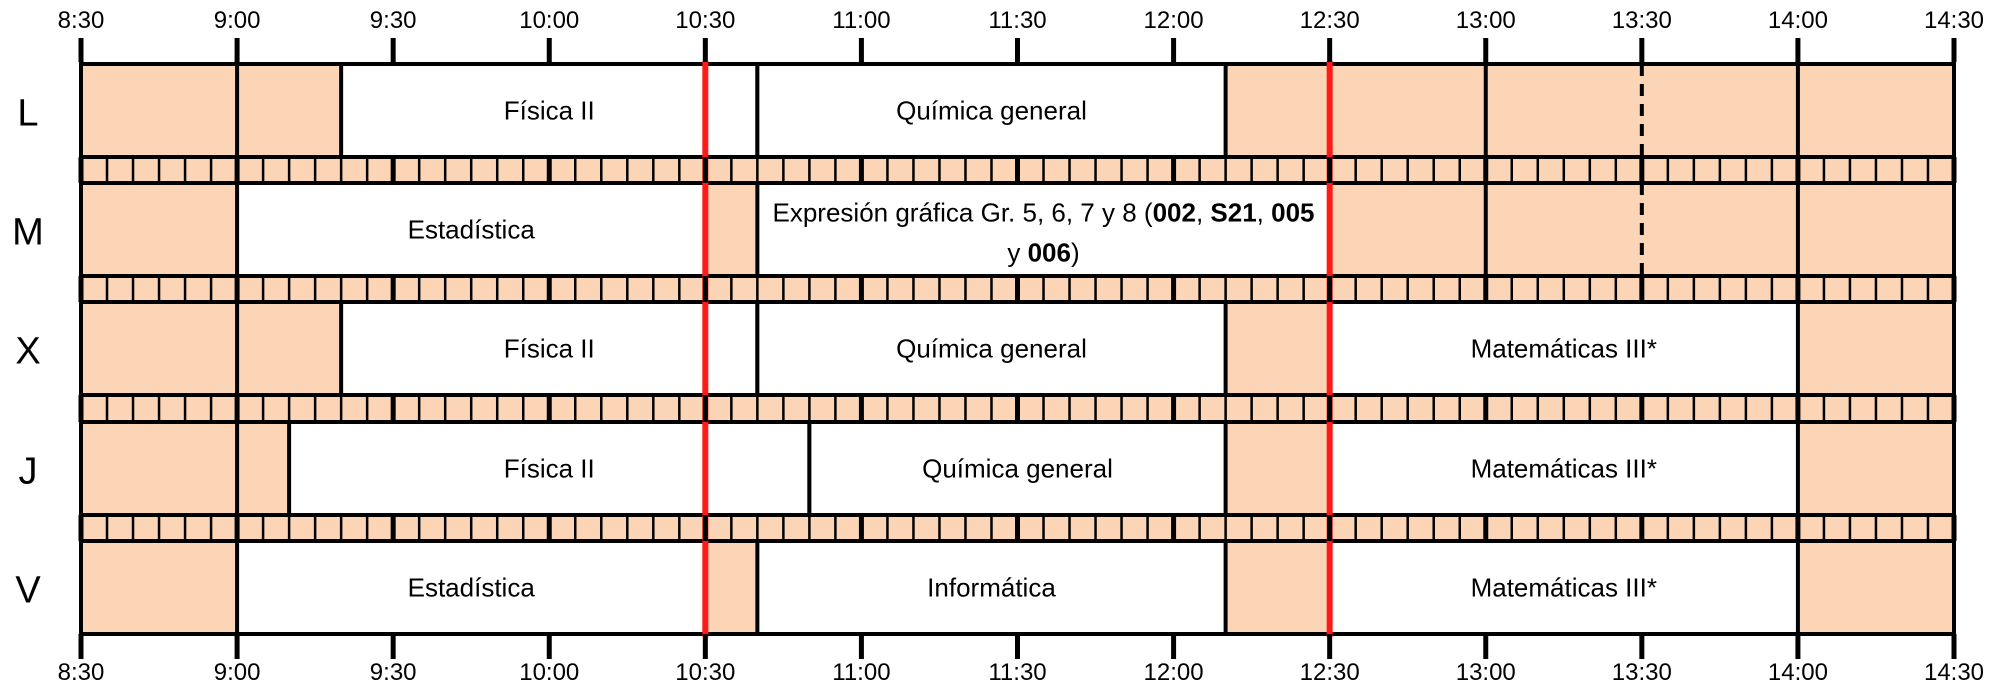  Describe the element at coordinates (393, 672) in the screenshot. I see `time-label-bottom: 9:30` at that location.